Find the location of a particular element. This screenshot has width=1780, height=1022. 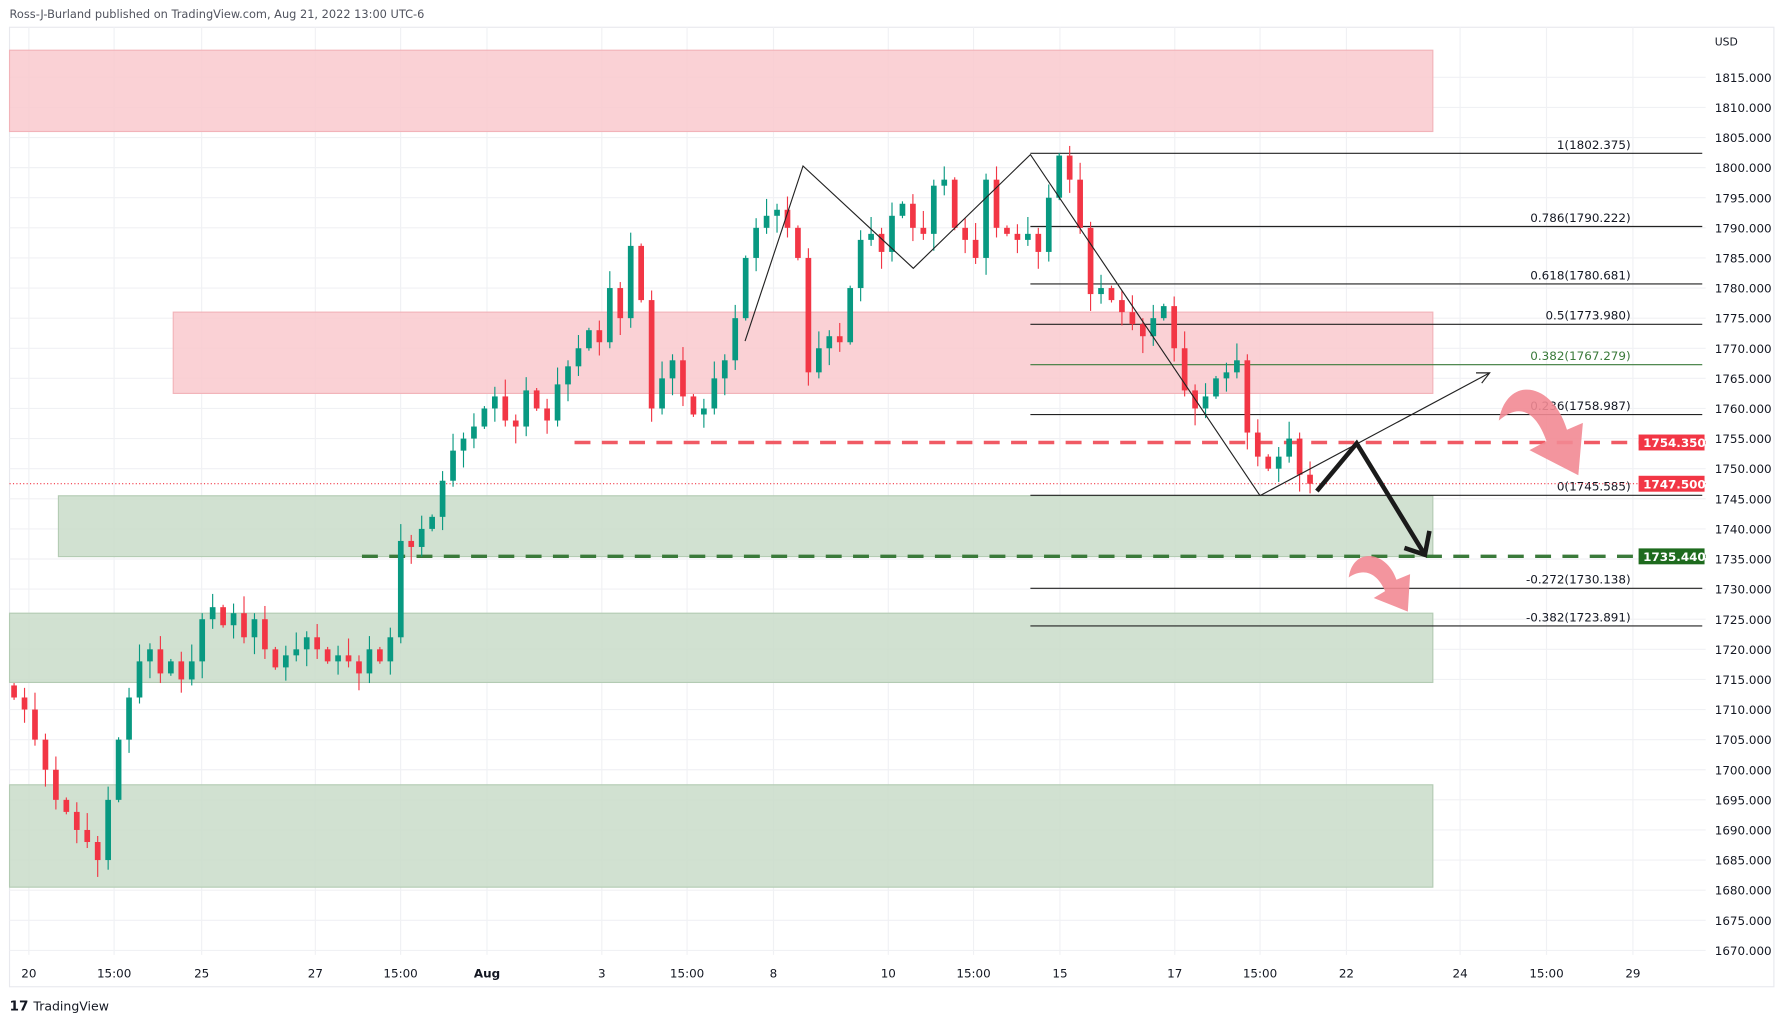

price-tick: 1710.000 is located at coordinates (1743, 710).